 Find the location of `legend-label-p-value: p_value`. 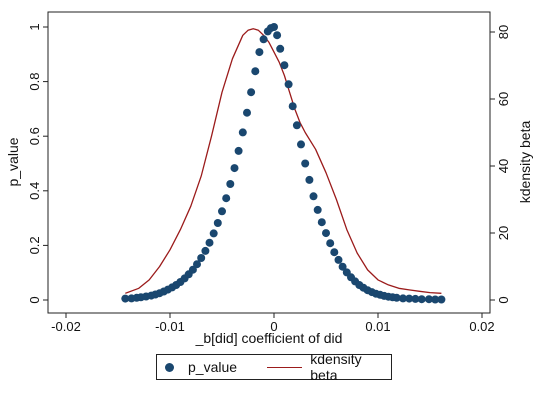

legend-label-p-value: p_value is located at coordinates (213, 367).